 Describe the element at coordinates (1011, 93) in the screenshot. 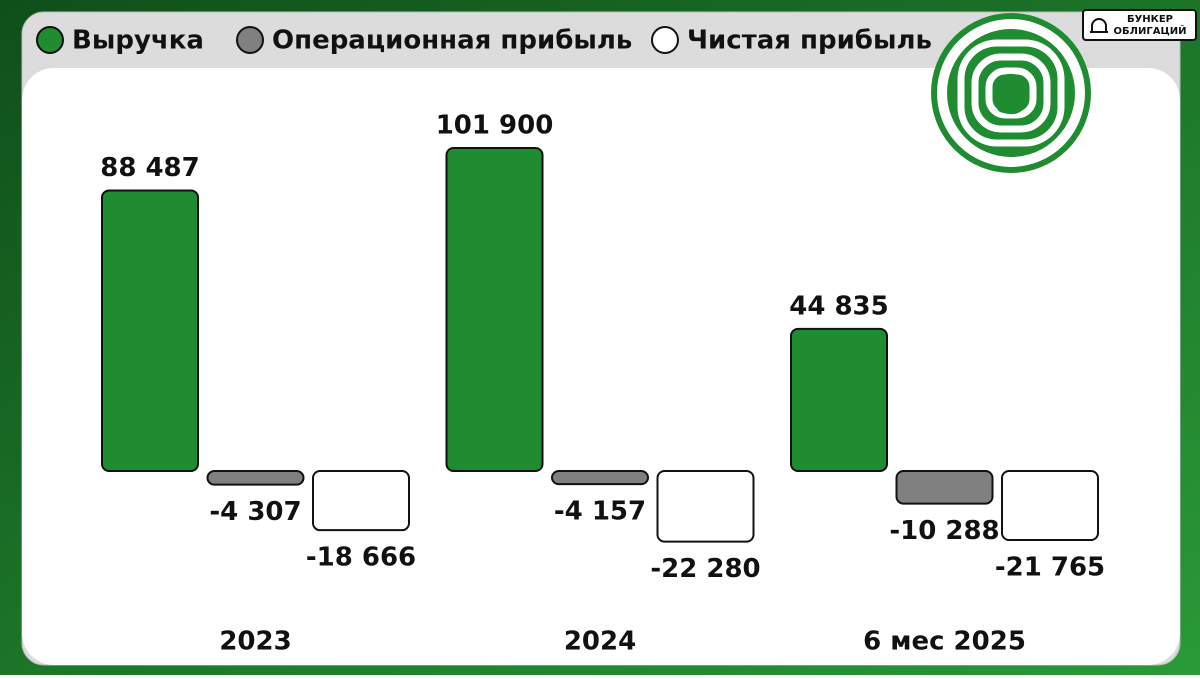

I see `logo` at that location.